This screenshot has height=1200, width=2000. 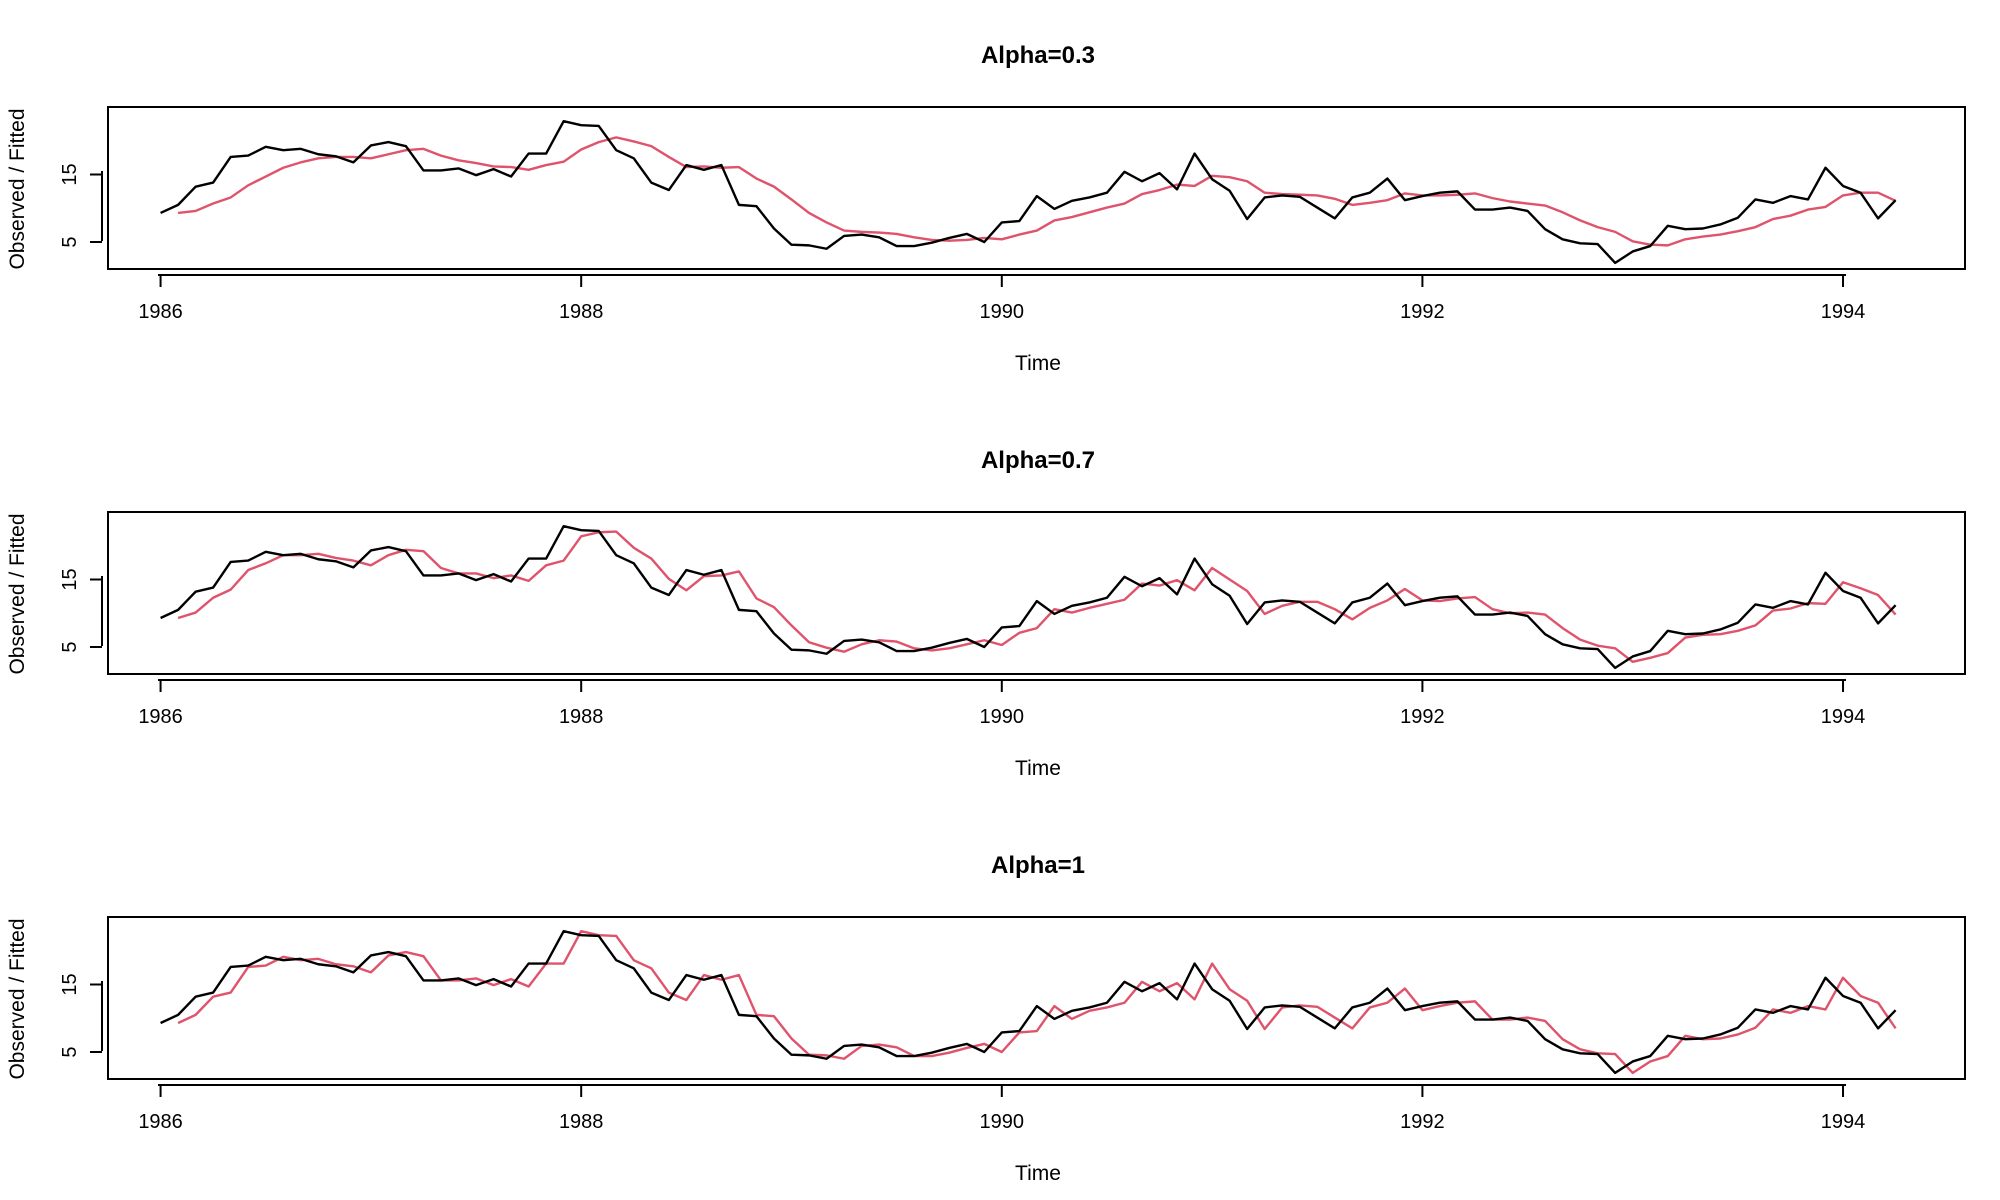 What do you see at coordinates (1038, 865) in the screenshot?
I see `chart-title: Alpha=1` at bounding box center [1038, 865].